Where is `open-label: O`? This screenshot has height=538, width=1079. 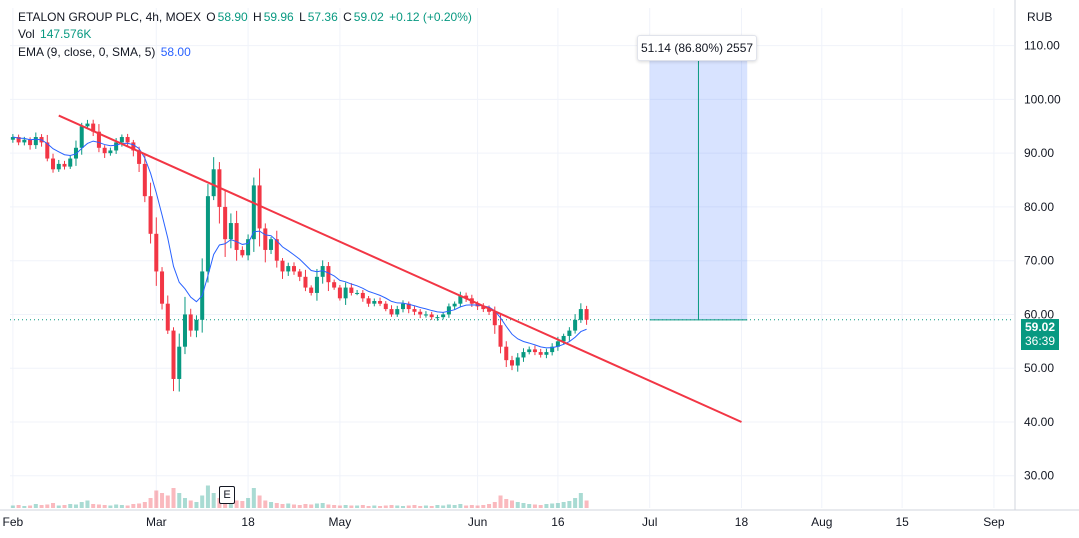
open-label: O is located at coordinates (211, 17).